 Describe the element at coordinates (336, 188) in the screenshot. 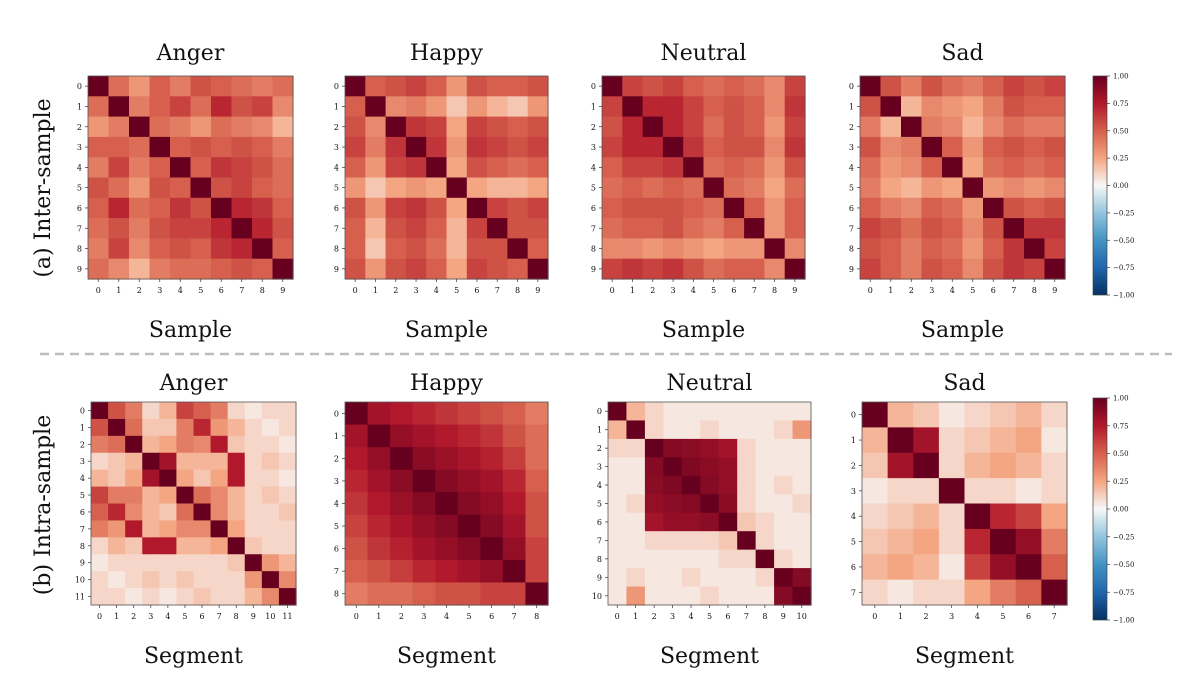

I see `y-tick-label: 5` at that location.